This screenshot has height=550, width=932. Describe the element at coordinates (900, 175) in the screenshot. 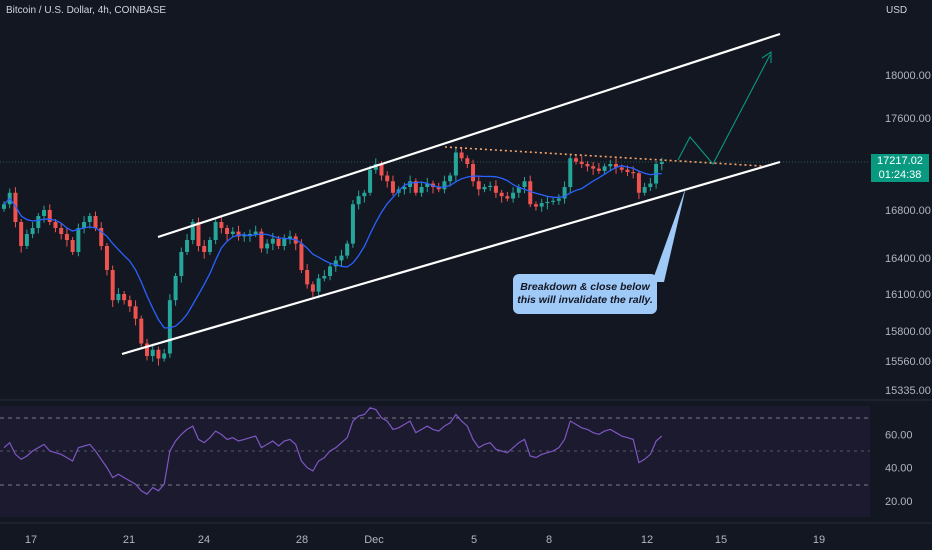

I see `bar-countdown: 01:24:38` at that location.